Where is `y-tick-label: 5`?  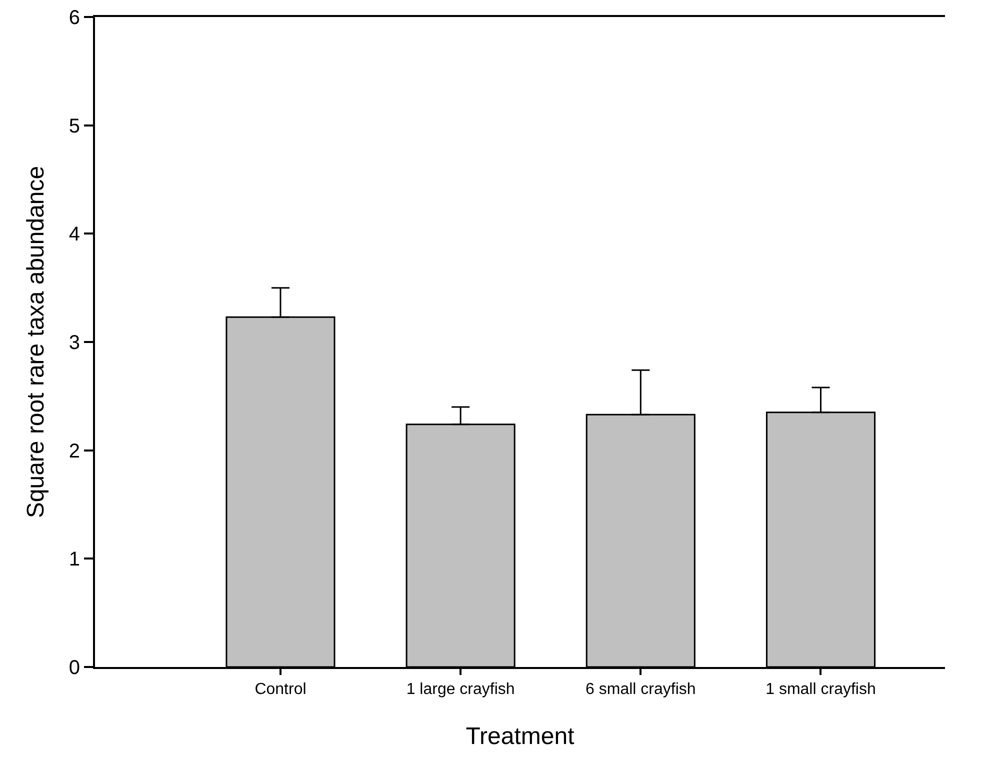 y-tick-label: 5 is located at coordinates (74, 126).